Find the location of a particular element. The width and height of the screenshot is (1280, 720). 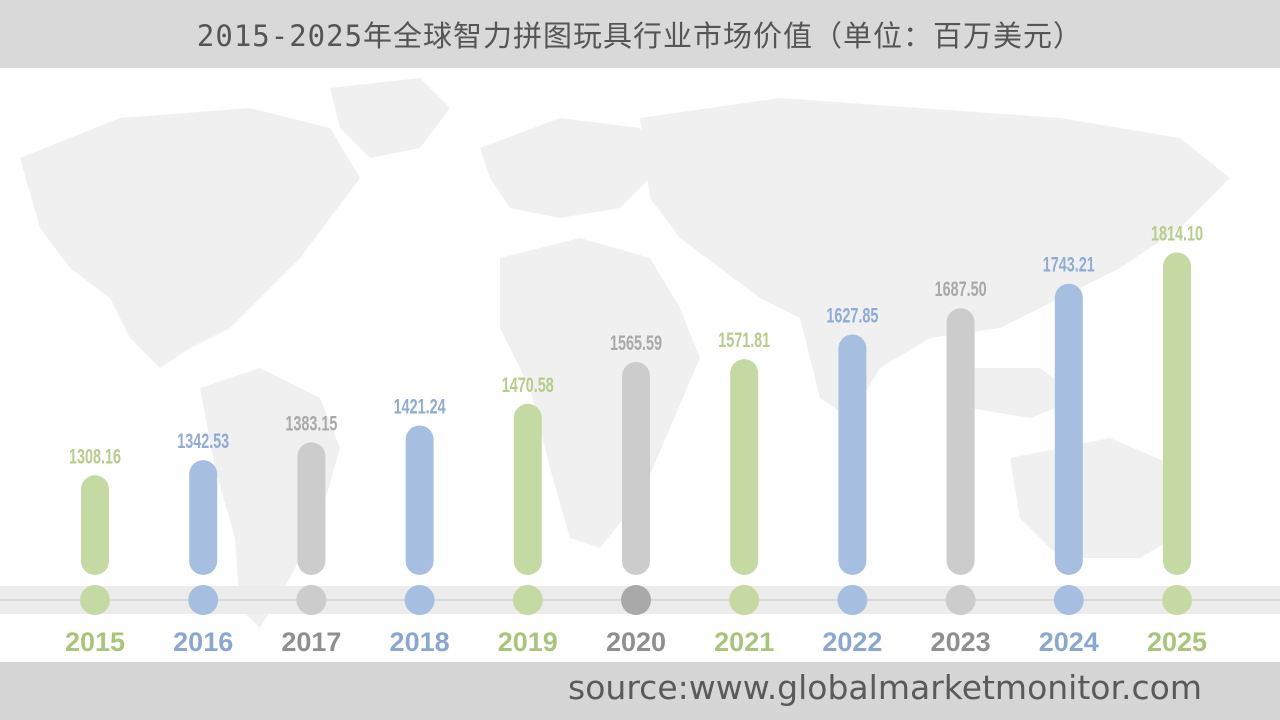

x-tick-label-2025: 2025 is located at coordinates (1177, 642).